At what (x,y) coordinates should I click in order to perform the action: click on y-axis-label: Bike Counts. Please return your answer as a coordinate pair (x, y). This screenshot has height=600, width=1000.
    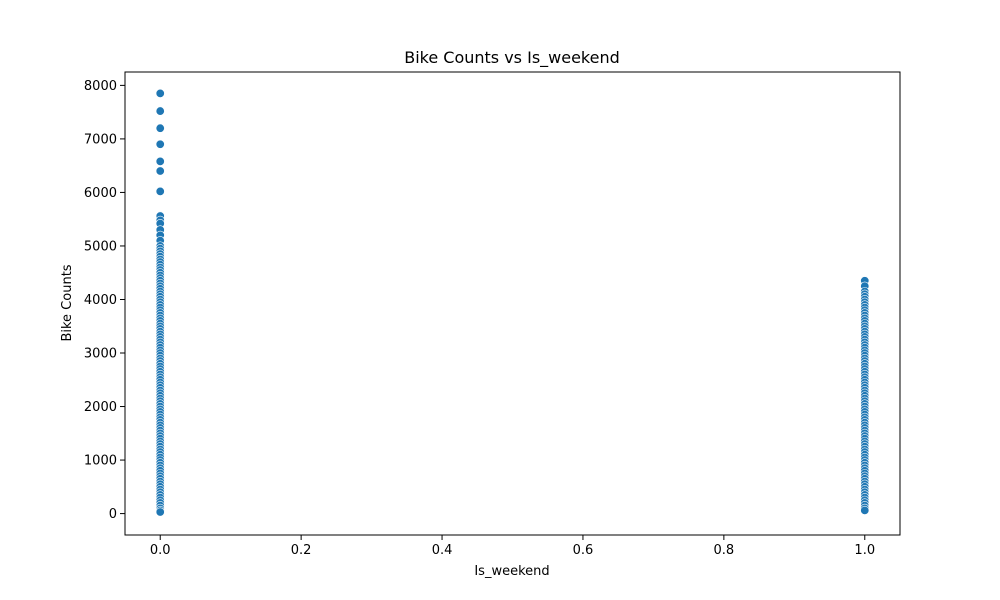
    Looking at the image, I should click on (67, 302).